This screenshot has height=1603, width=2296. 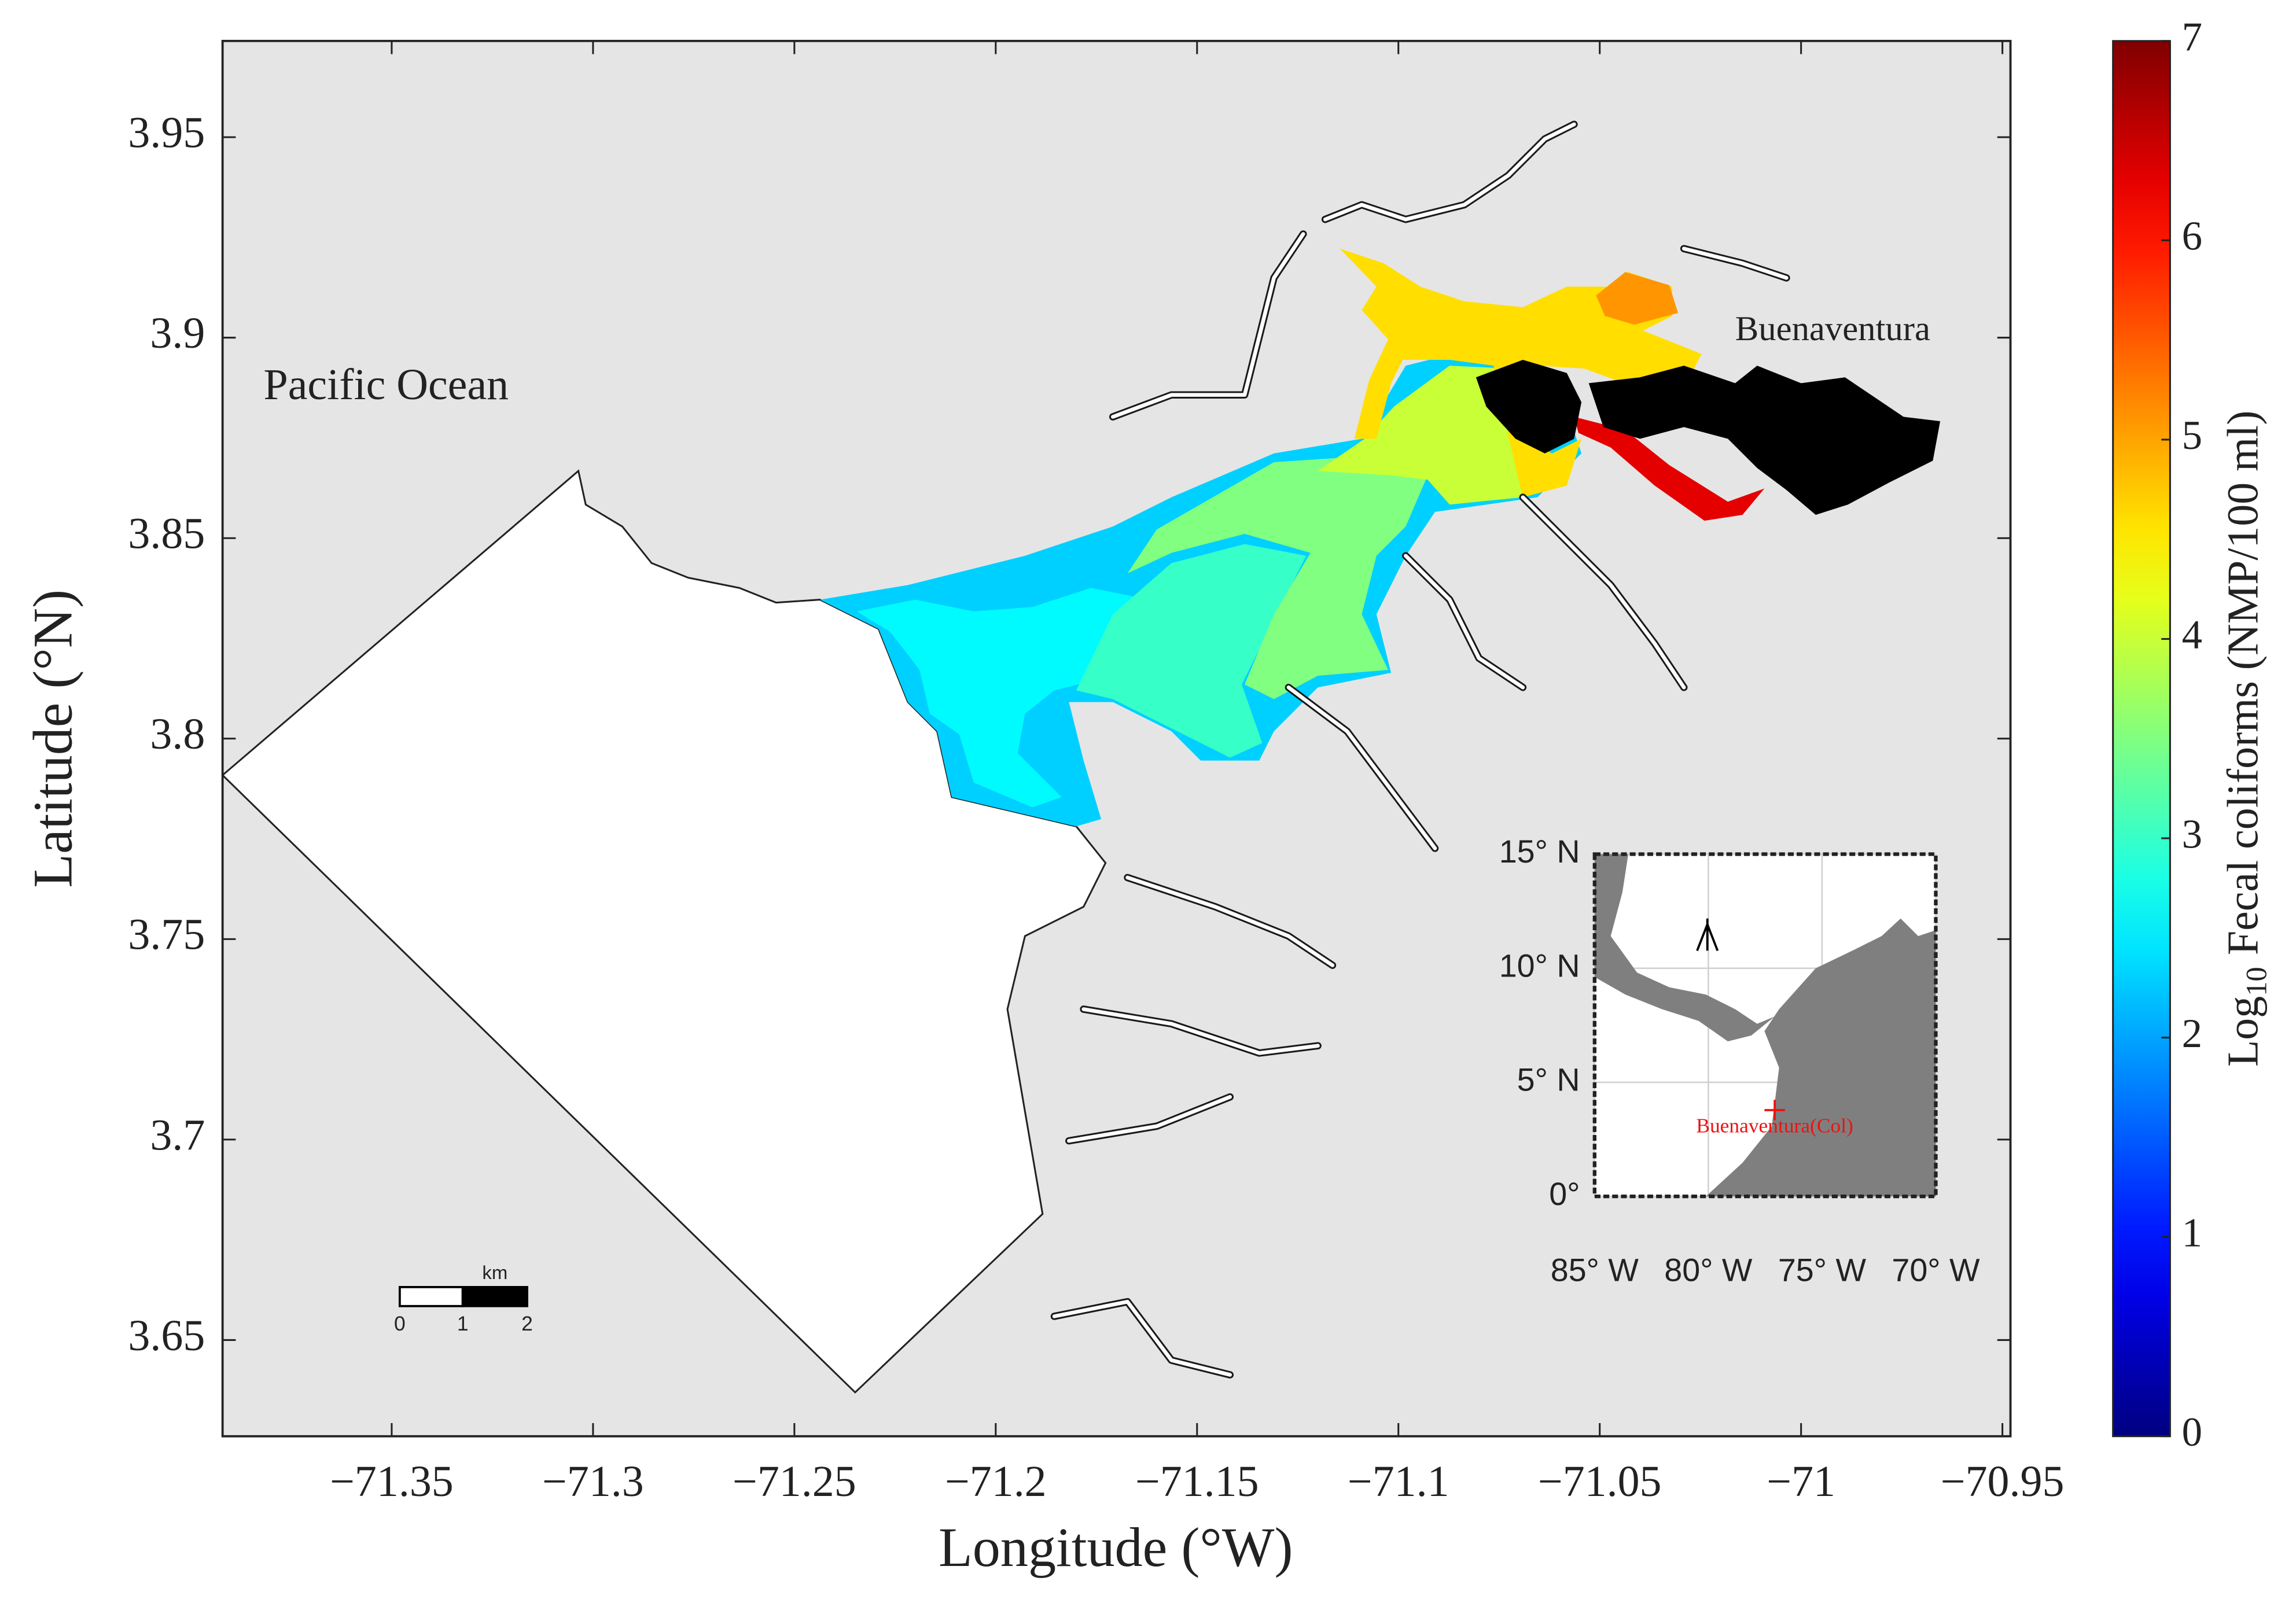 What do you see at coordinates (2192, 37) in the screenshot?
I see `colorbar-tick-label: 7` at bounding box center [2192, 37].